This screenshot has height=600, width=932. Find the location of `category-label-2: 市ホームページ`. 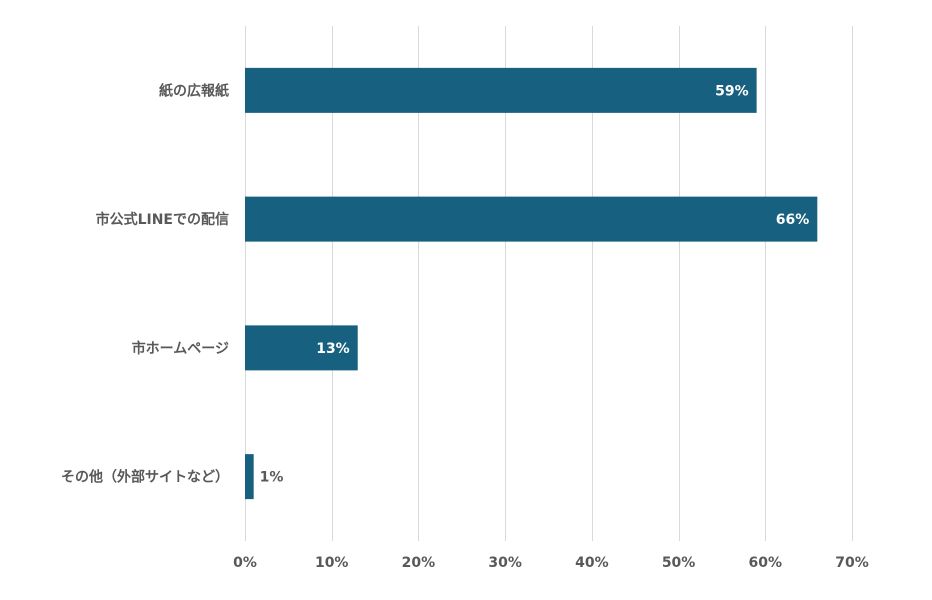

category-label-2: 市ホームページ is located at coordinates (180, 348).